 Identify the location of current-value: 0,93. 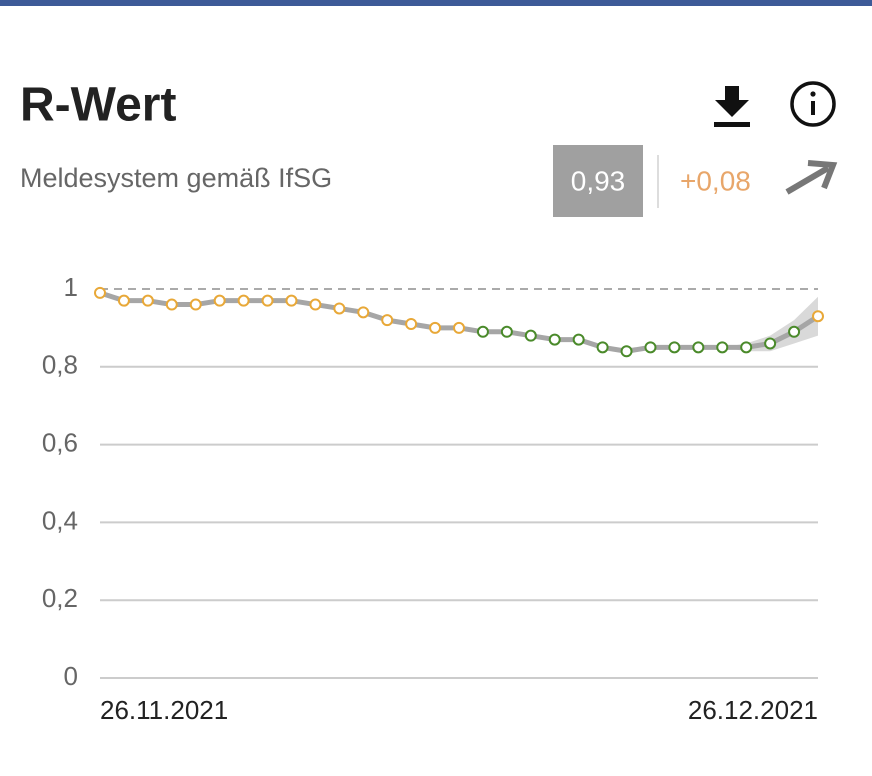
(598, 180).